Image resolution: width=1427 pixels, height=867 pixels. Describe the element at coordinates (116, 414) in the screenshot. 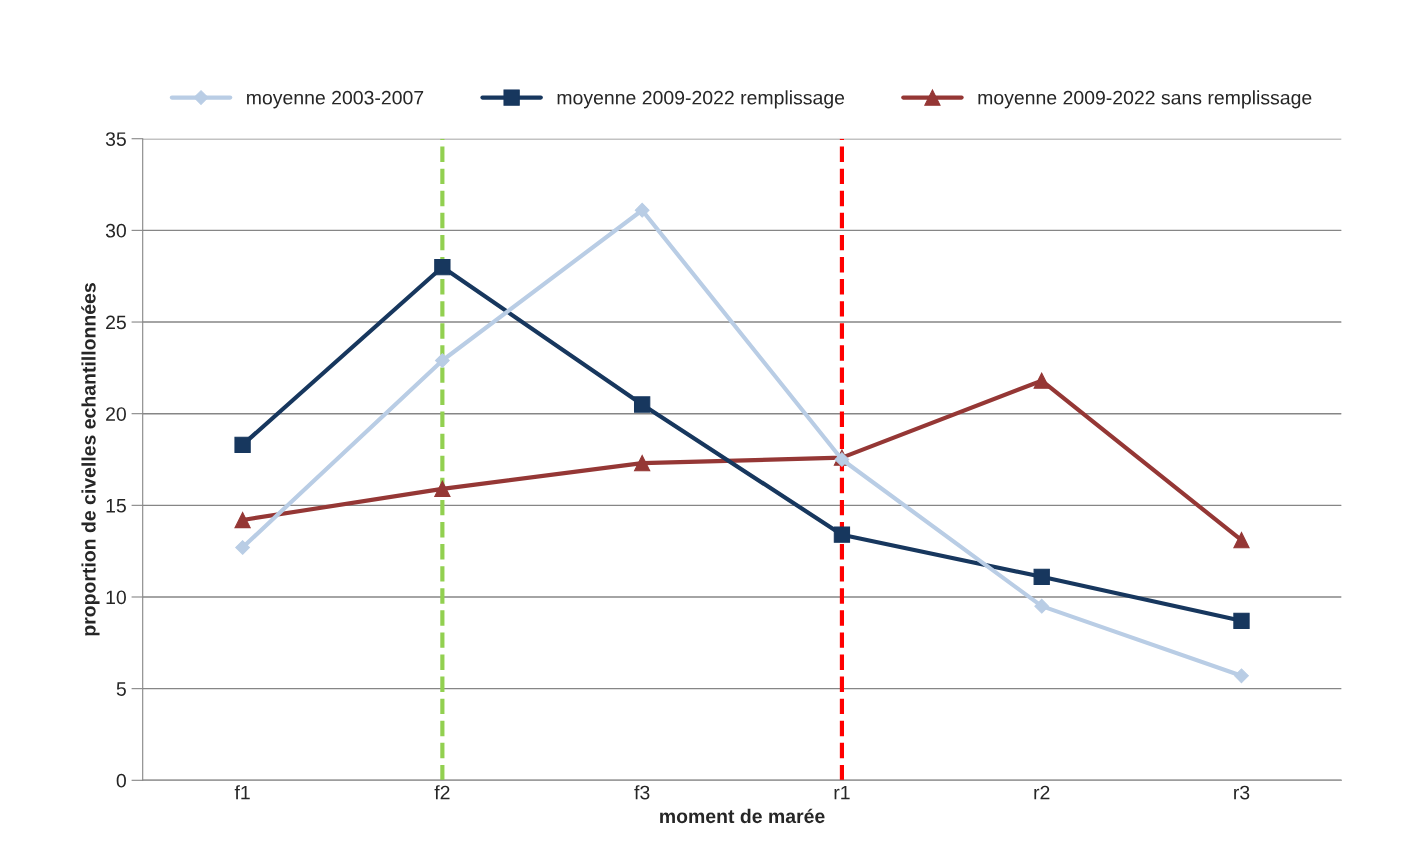

I see `y-tick-label: 20` at that location.